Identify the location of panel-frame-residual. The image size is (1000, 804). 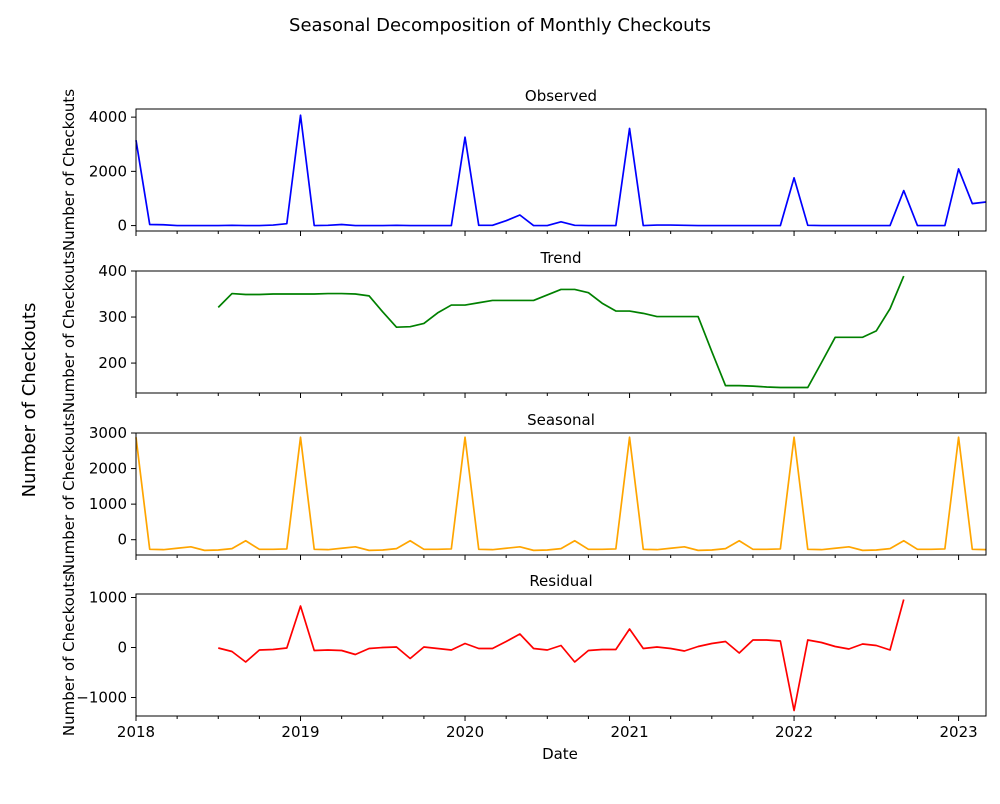
(561, 655).